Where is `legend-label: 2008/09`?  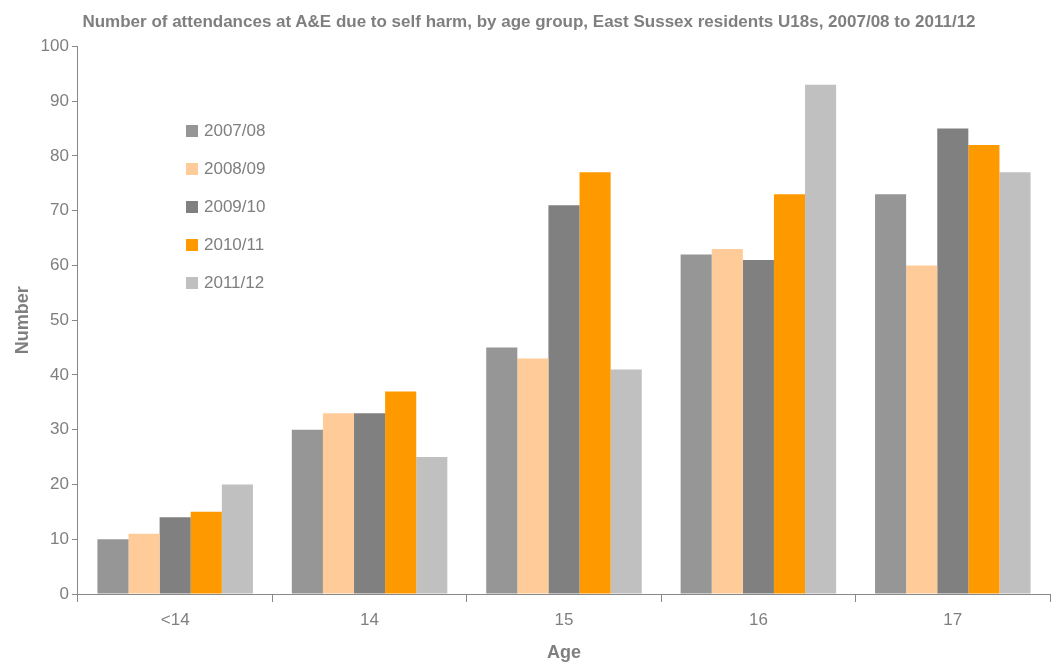 legend-label: 2008/09 is located at coordinates (235, 169).